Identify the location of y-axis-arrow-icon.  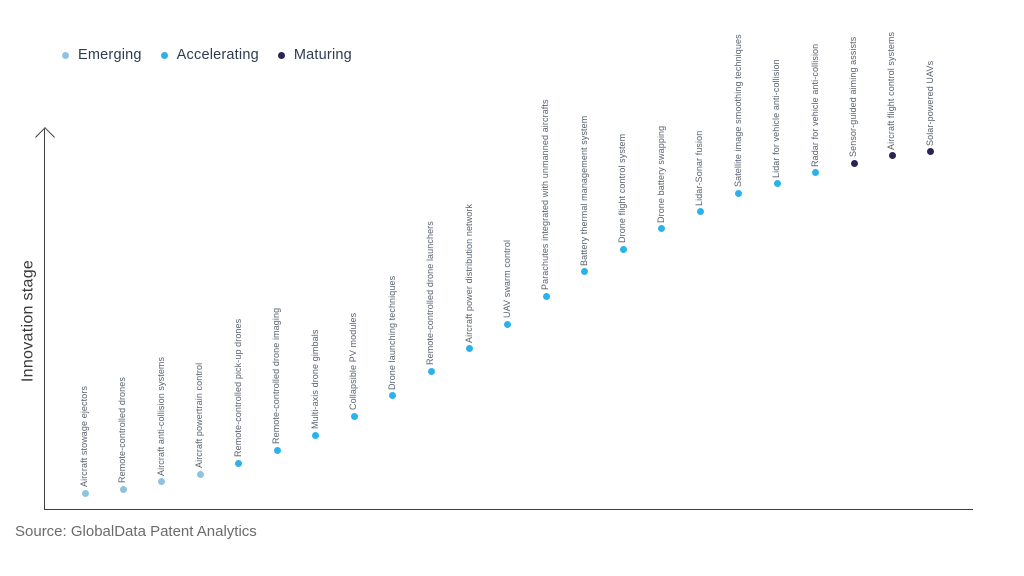
(45, 137).